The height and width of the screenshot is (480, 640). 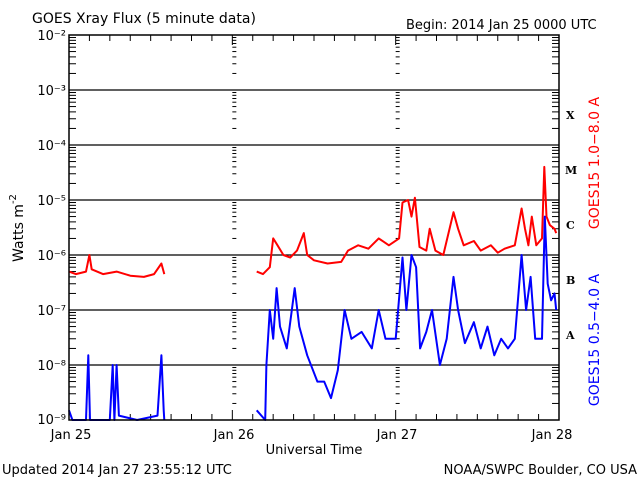 What do you see at coordinates (144, 19) in the screenshot?
I see `chart-title: GOES Xray Flux (5 minute data)` at bounding box center [144, 19].